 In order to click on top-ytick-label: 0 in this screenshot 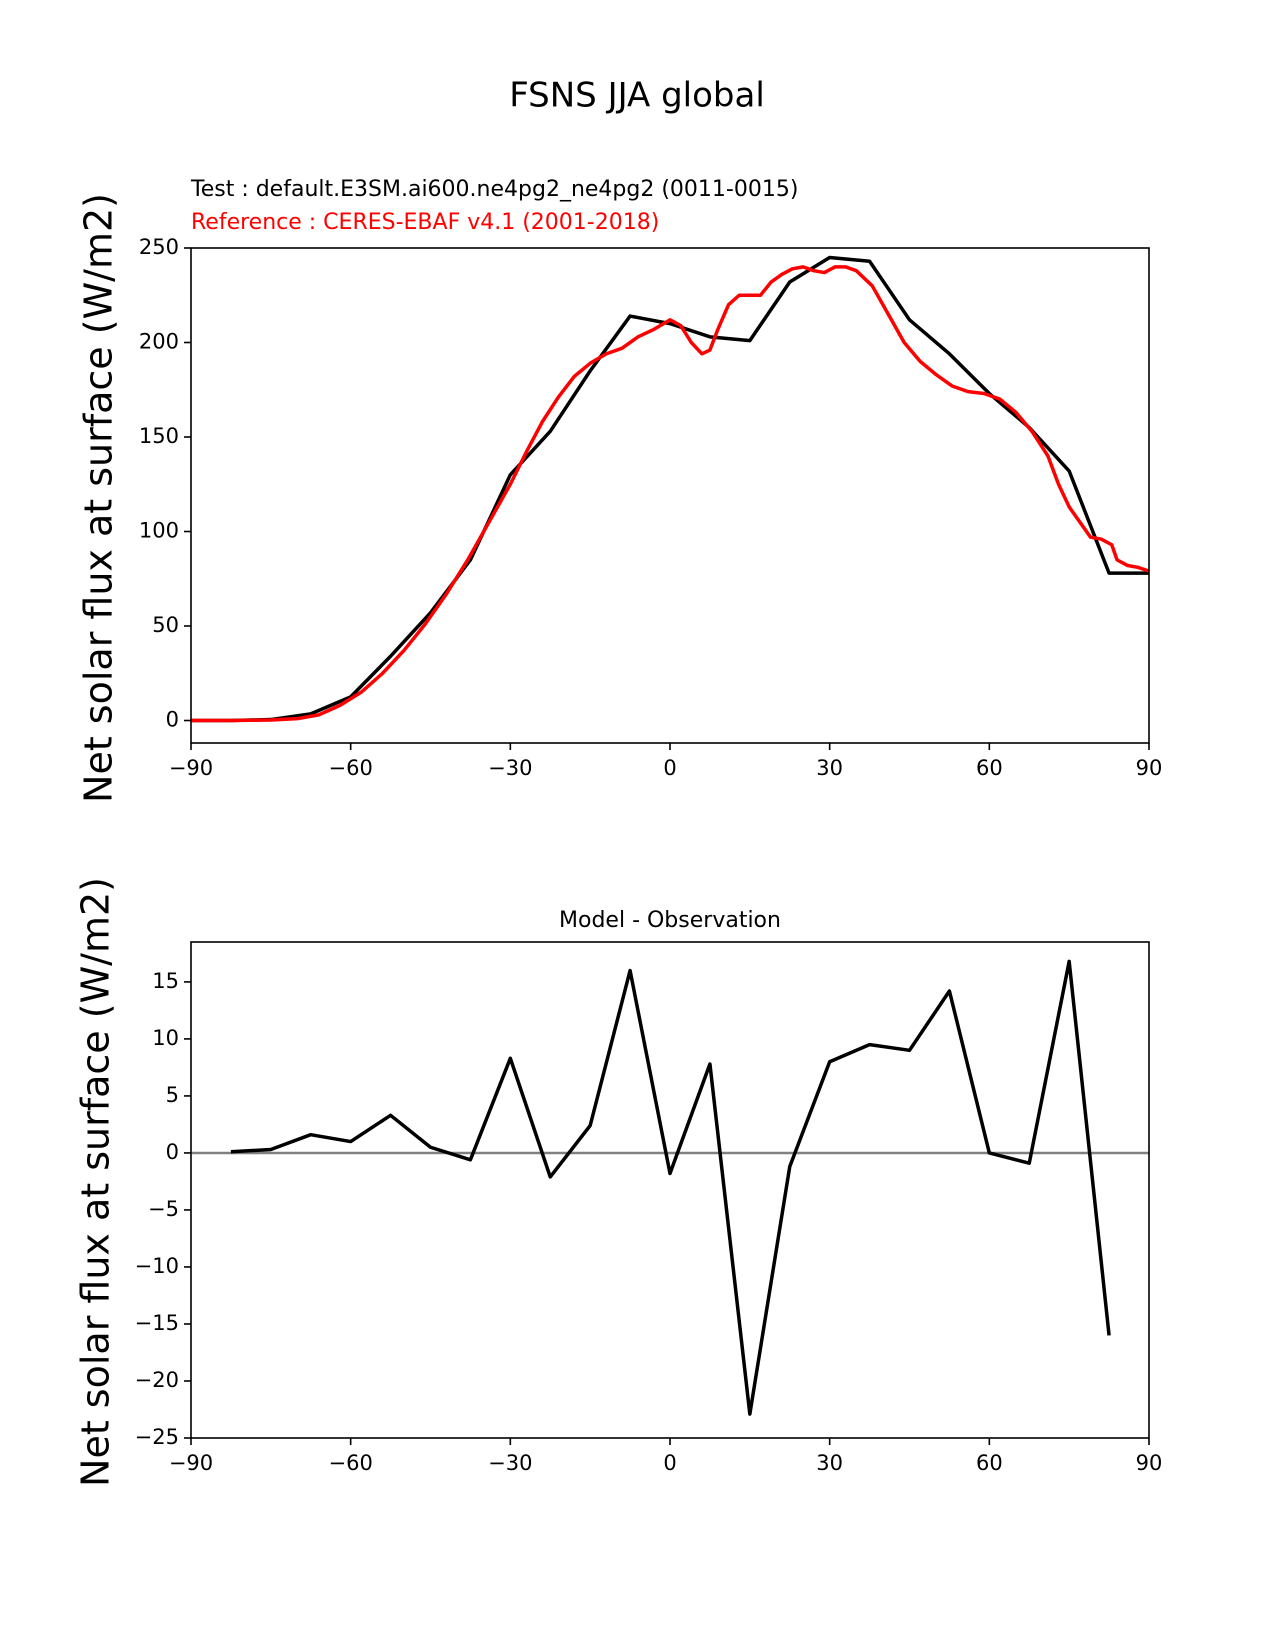, I will do `click(172, 720)`.